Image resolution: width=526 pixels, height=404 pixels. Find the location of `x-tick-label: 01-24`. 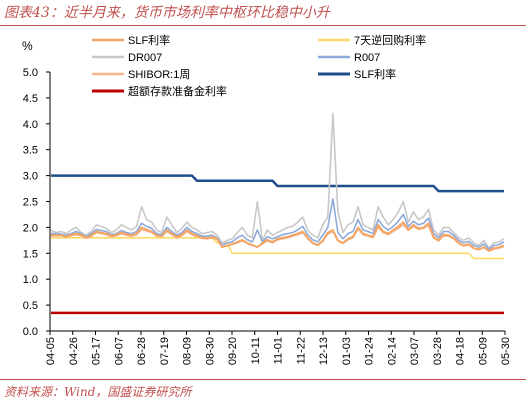

x-tick-label: 01-24 is located at coordinates (370, 351).